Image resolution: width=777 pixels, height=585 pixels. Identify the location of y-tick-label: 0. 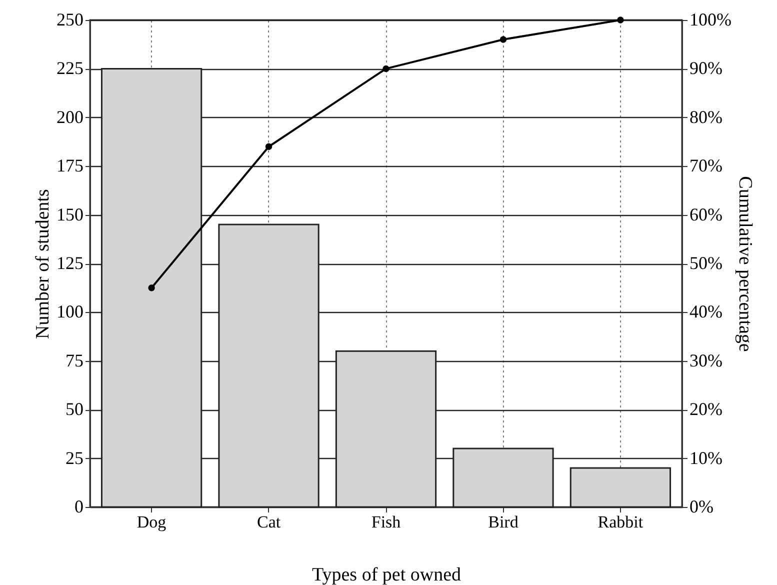
(79, 506).